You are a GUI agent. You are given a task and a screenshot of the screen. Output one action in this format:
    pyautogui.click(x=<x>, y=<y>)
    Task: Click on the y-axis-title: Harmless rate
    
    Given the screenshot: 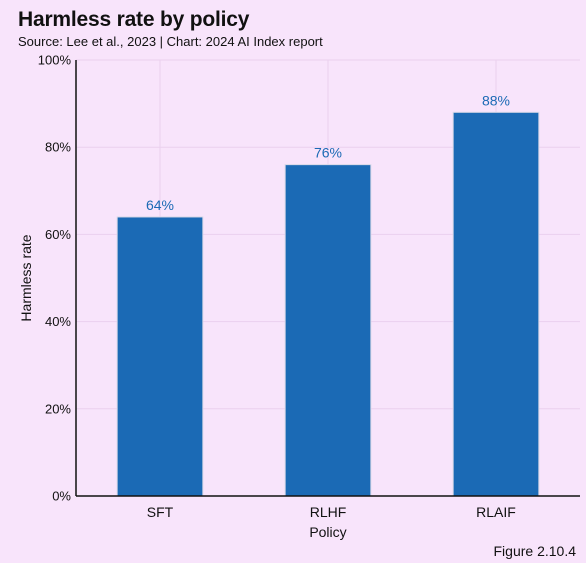 What is the action you would take?
    pyautogui.click(x=26, y=277)
    